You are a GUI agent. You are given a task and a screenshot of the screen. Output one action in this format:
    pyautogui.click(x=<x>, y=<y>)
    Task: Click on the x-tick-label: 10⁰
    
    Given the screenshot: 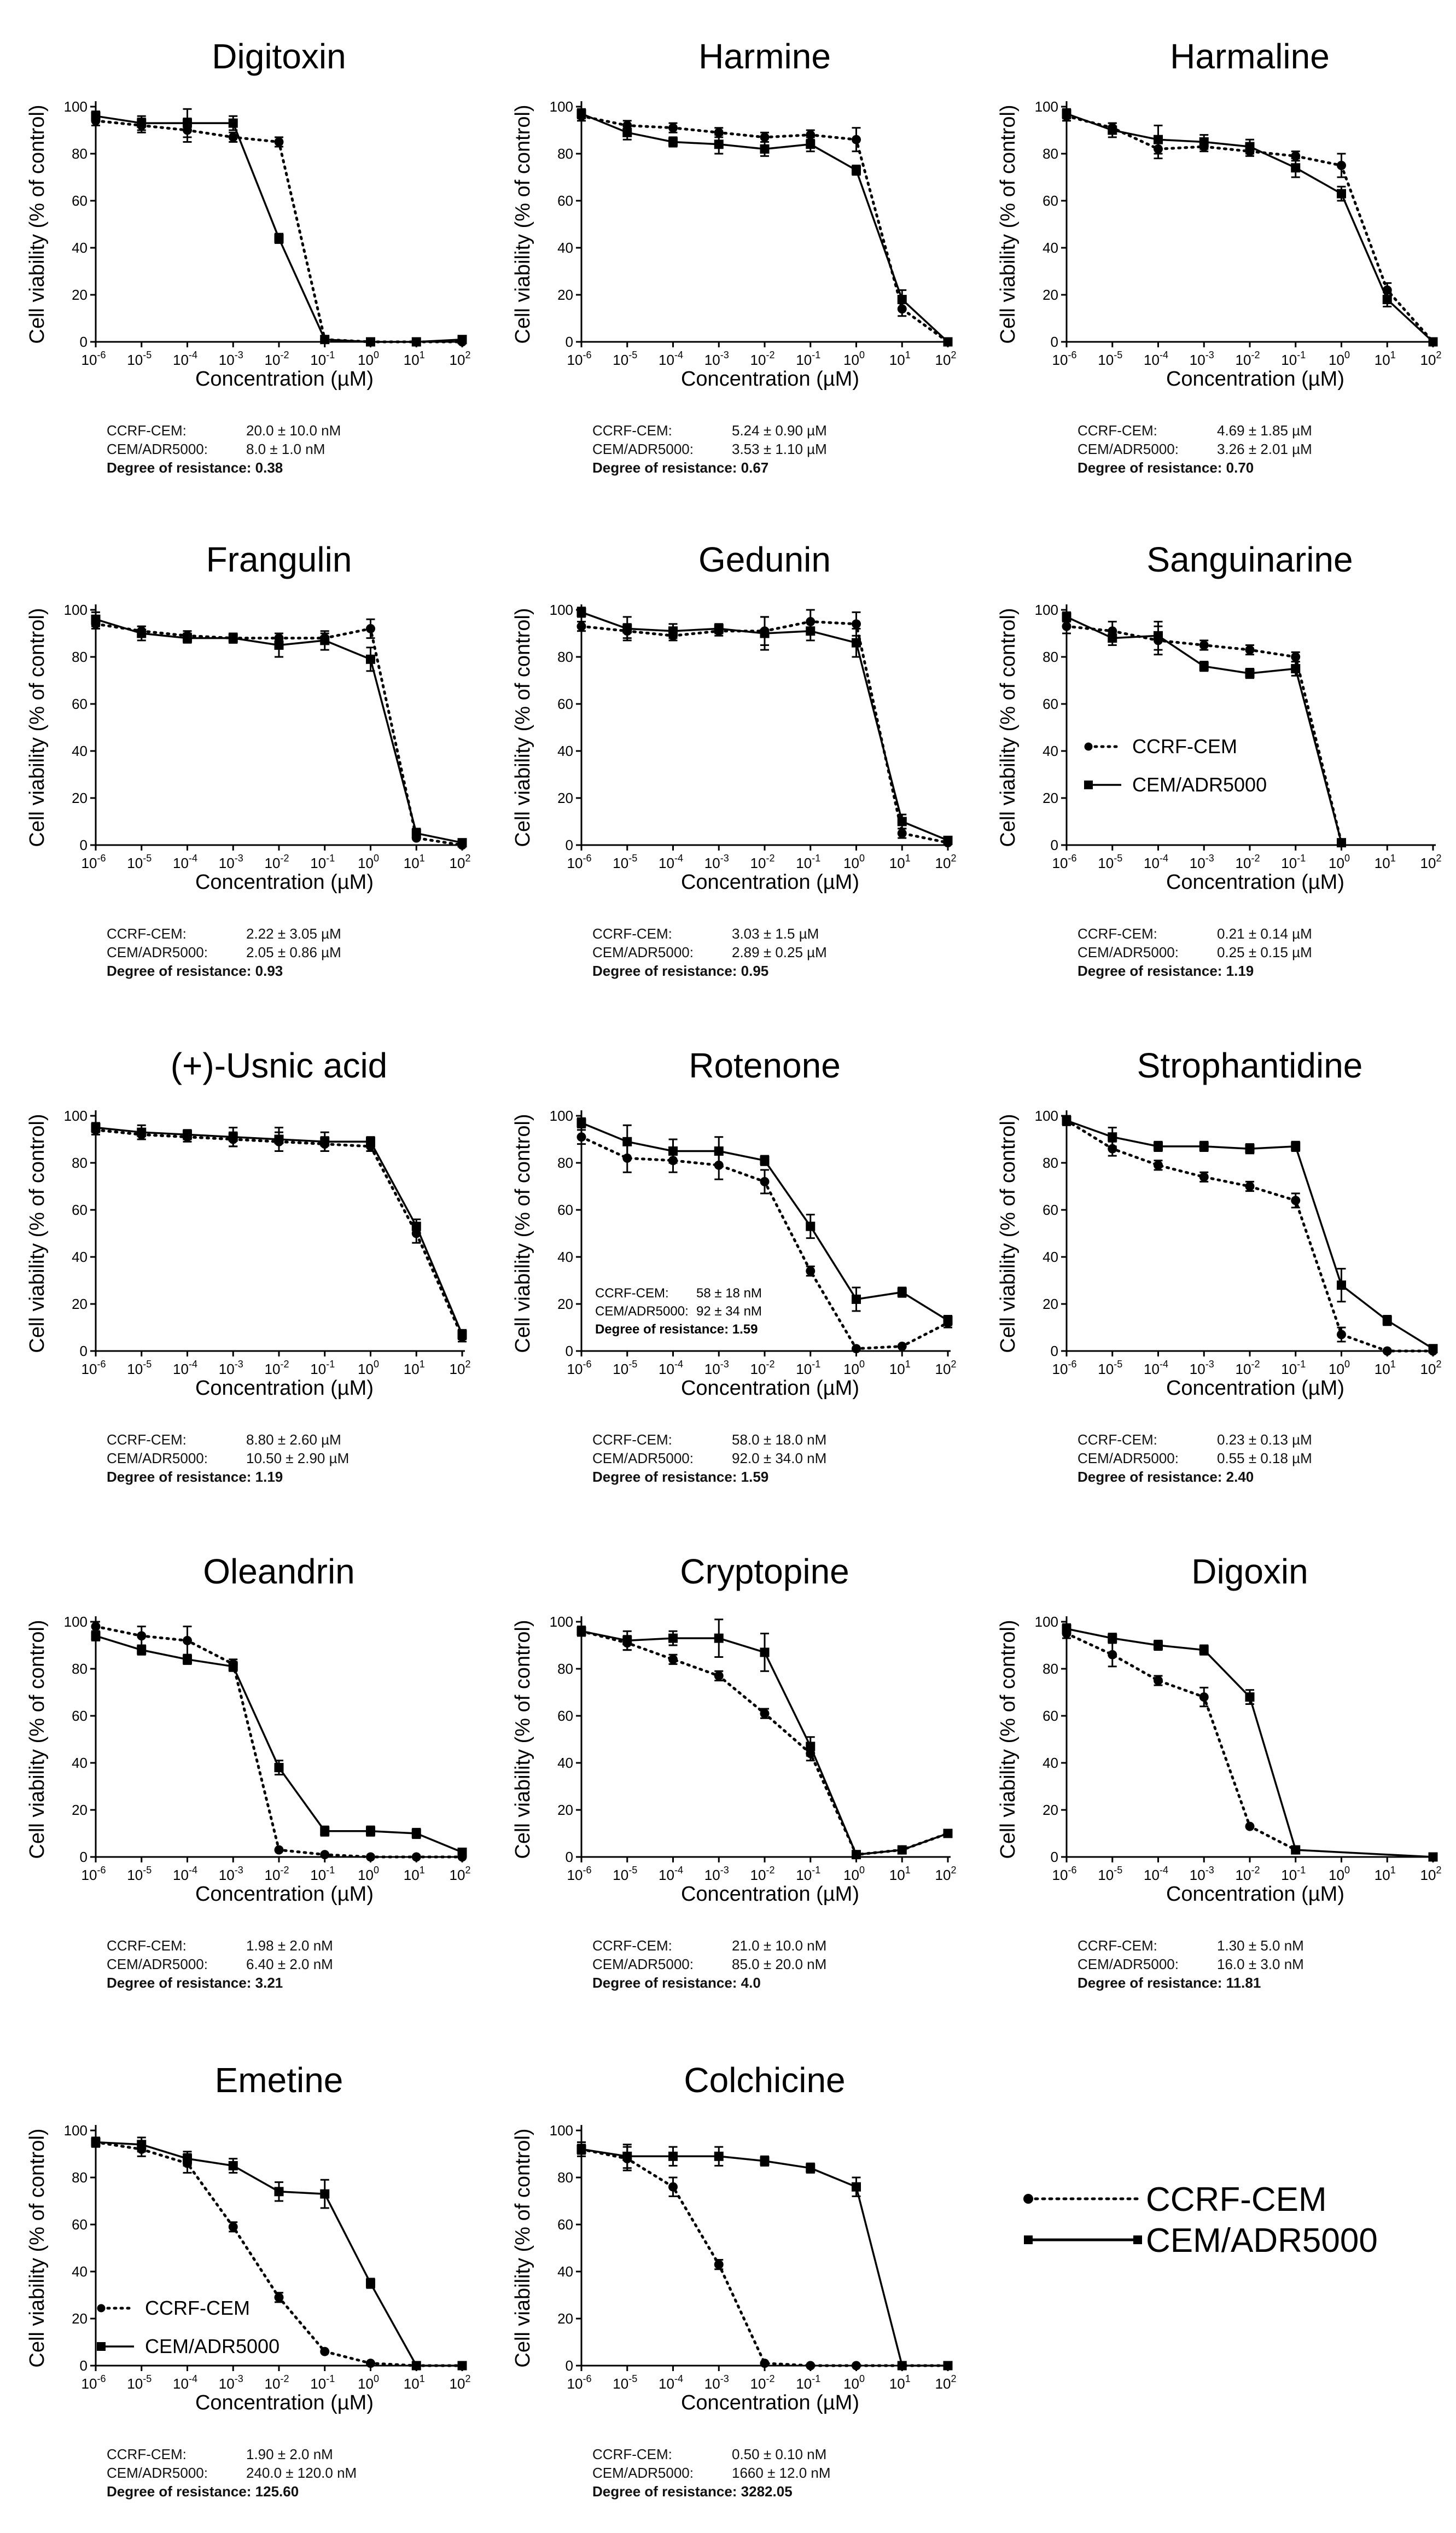 What is the action you would take?
    pyautogui.click(x=368, y=359)
    